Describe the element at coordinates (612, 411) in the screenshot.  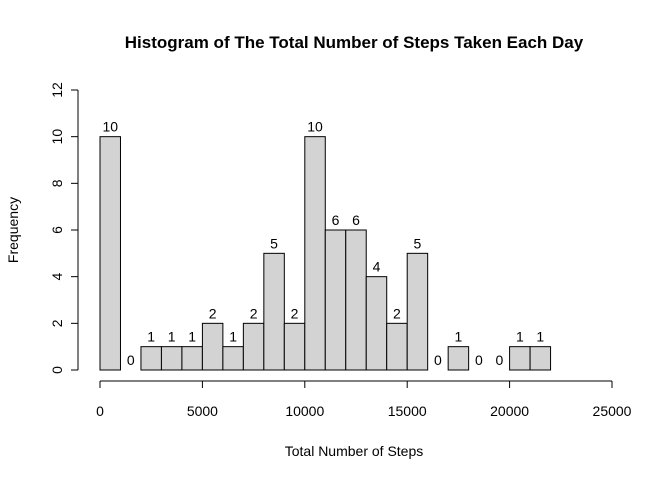
I see `x-tick-label: 25000` at that location.